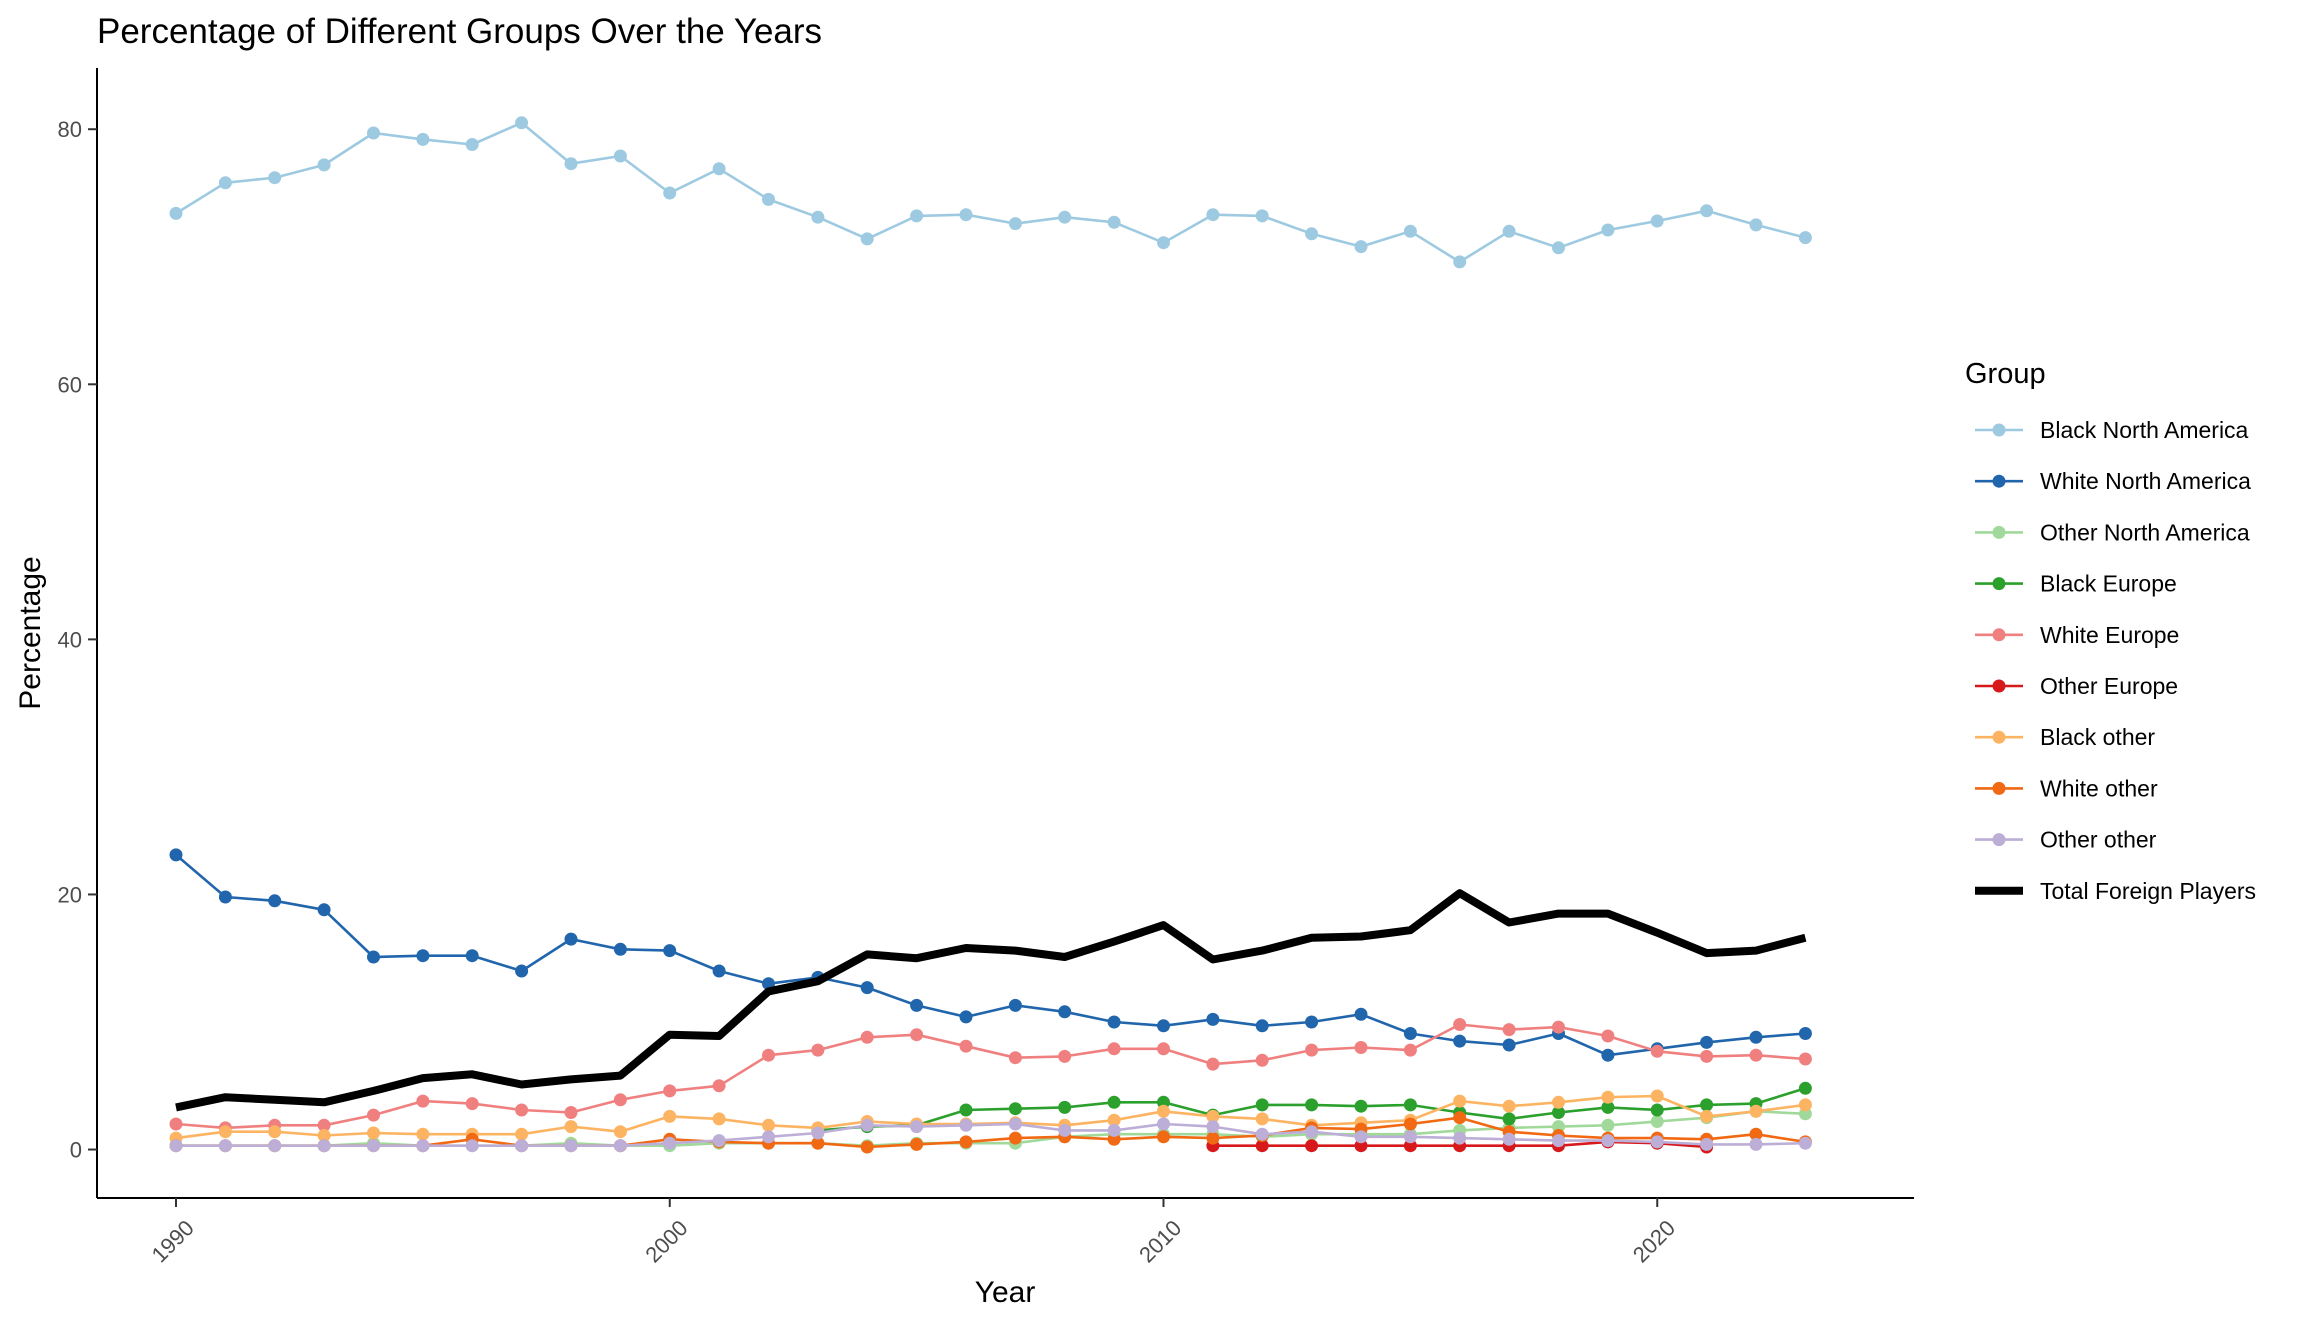 This screenshot has width=2303, height=1320. What do you see at coordinates (1160, 1241) in the screenshot?
I see `x-tick-label: 2010` at bounding box center [1160, 1241].